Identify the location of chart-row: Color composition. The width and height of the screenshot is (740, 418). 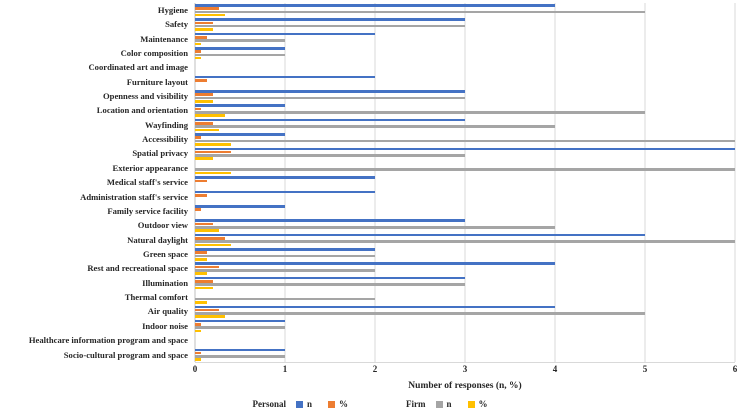
(367, 53).